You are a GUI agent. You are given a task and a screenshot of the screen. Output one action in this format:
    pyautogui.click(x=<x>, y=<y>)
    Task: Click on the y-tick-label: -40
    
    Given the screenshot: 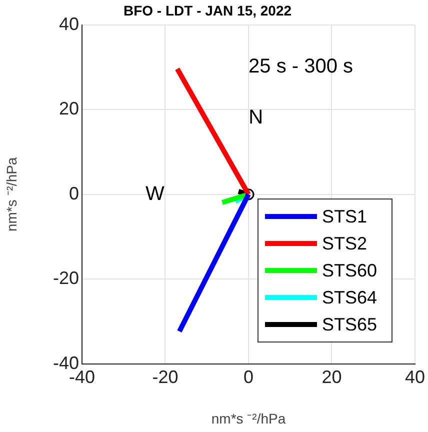 What is the action you would take?
    pyautogui.click(x=65, y=362)
    